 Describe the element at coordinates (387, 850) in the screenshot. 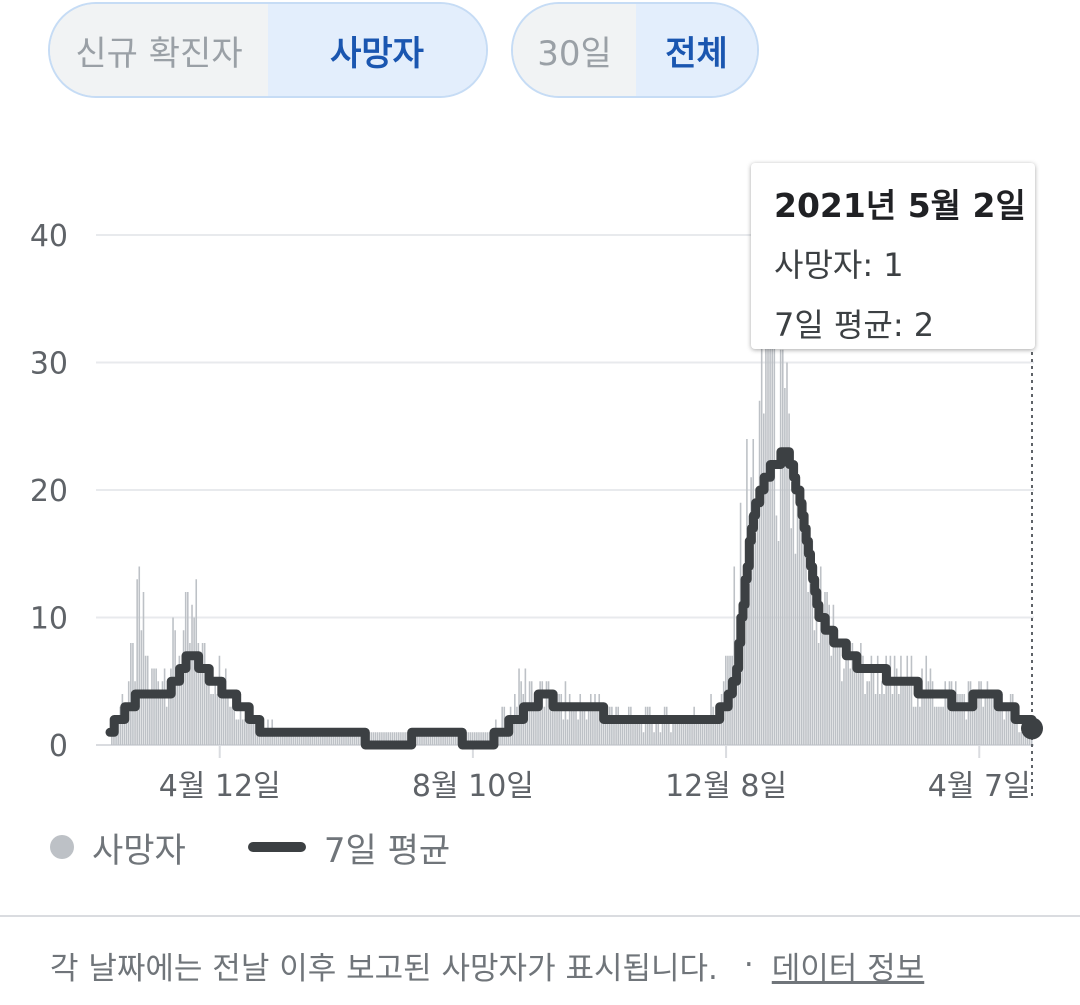

I see `legend-average-label: 7일 평균` at that location.